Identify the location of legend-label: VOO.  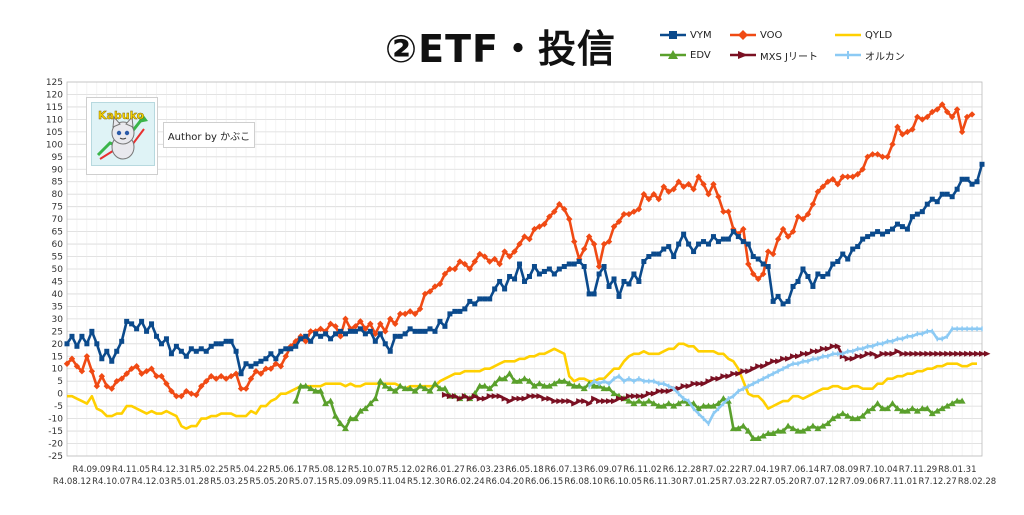
(771, 35).